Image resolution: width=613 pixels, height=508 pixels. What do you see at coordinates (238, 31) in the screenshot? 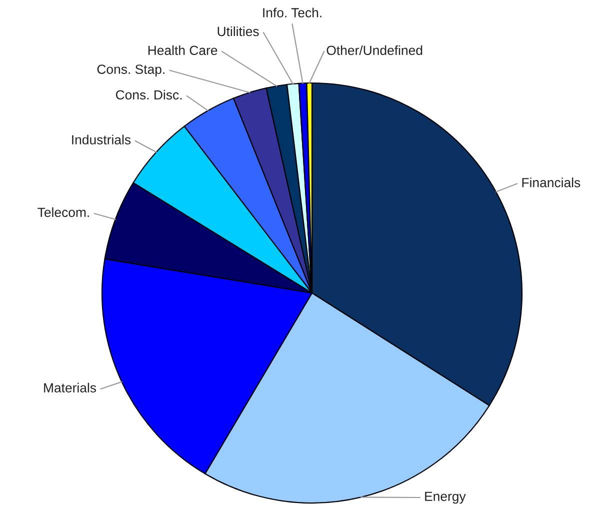
I see `slice-label: Utilities` at bounding box center [238, 31].